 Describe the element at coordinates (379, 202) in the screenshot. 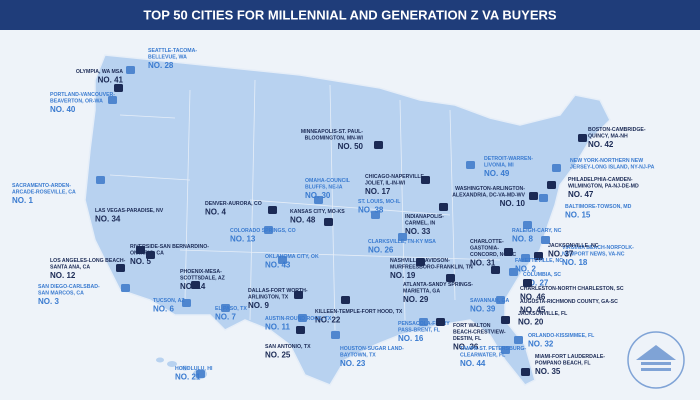

I see `city-name: ST. LOUIS, MO-IL` at that location.